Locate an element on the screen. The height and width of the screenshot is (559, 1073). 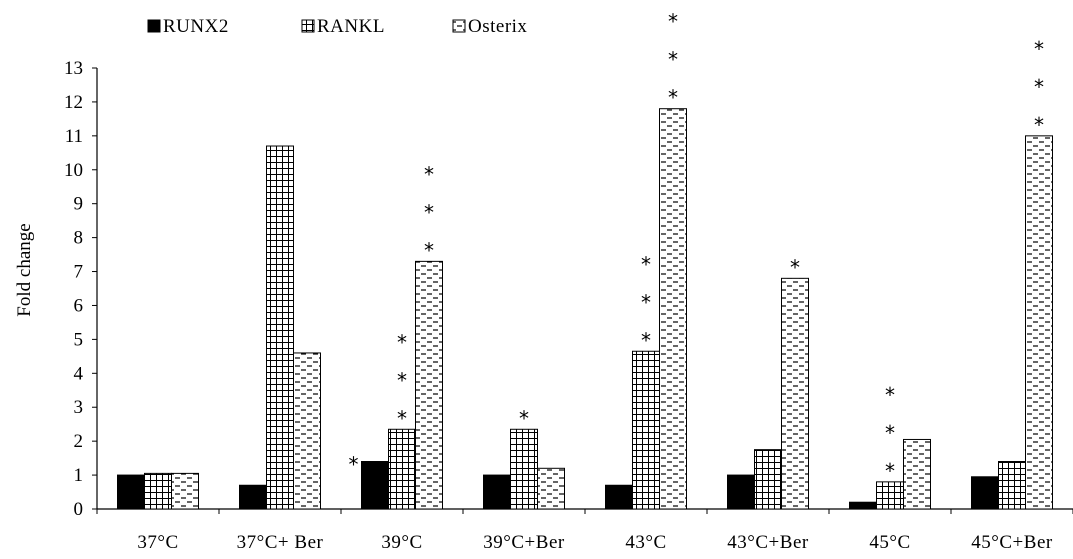
y-tick-label: 0 is located at coordinates (79, 509).